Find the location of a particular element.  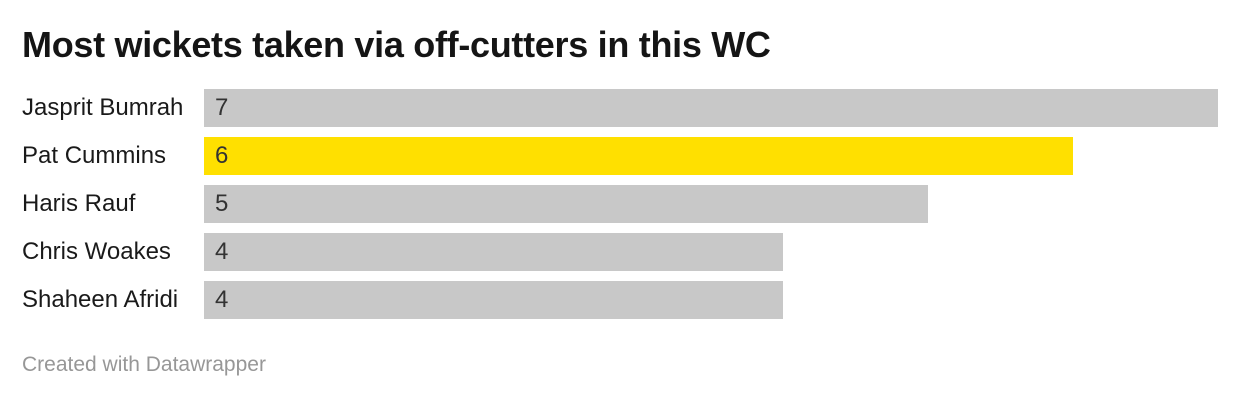

bar-label: Jasprit Bumrah is located at coordinates (103, 107).